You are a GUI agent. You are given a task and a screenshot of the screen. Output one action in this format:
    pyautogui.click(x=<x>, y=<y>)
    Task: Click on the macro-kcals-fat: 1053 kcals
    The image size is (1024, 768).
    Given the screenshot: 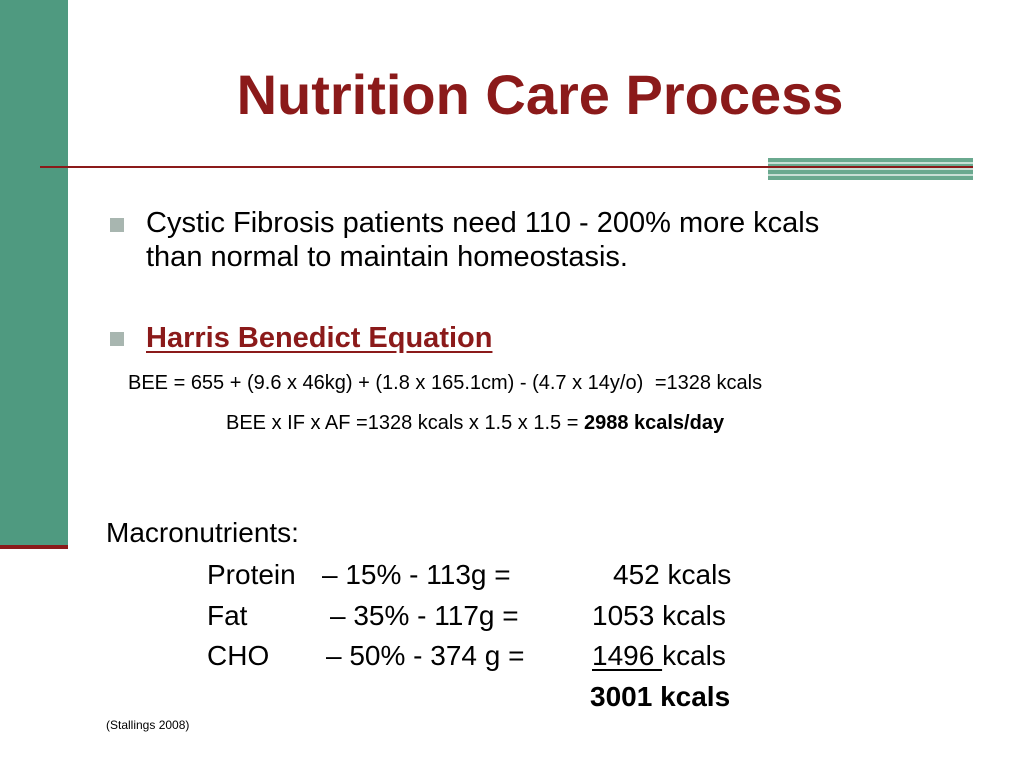 What is the action you would take?
    pyautogui.click(x=659, y=616)
    